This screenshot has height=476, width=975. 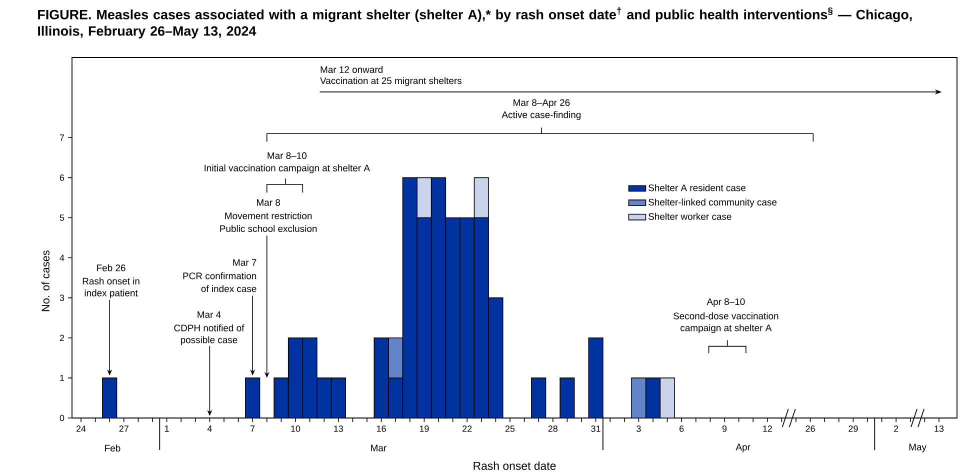 I want to click on annotation: Initial vaccination campaign at shelter A, so click(x=287, y=169).